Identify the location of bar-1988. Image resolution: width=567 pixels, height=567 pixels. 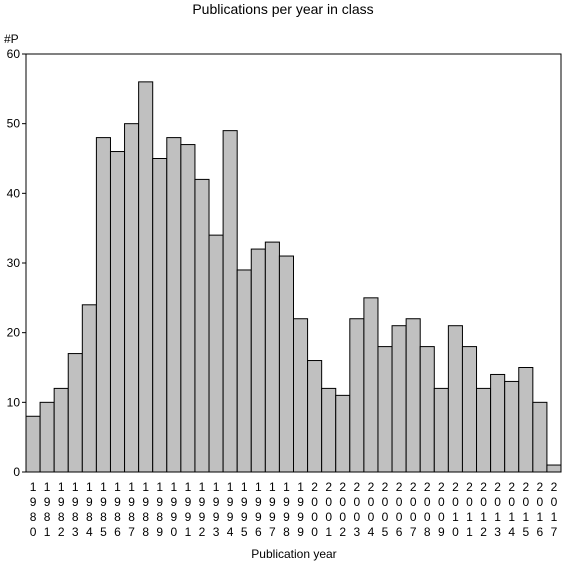
(146, 277).